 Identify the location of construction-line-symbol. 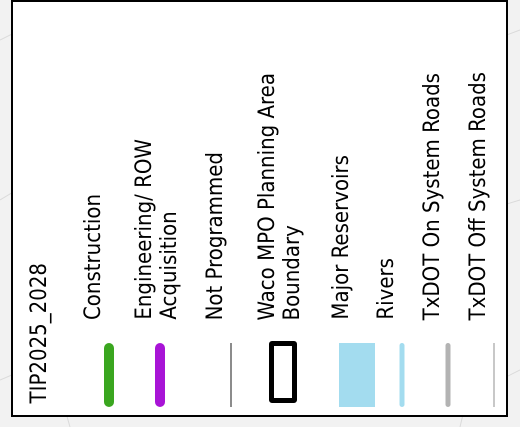
(109, 375).